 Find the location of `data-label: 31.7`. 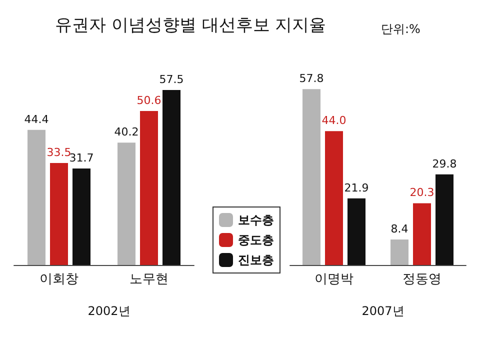

data-label: 31.7 is located at coordinates (81, 158).